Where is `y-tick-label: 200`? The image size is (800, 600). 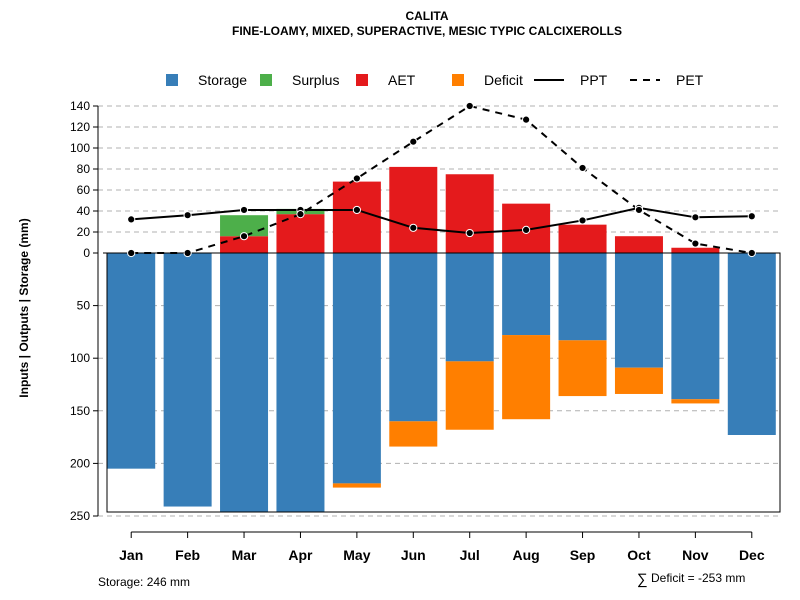 y-tick-label: 200 is located at coordinates (80, 463).